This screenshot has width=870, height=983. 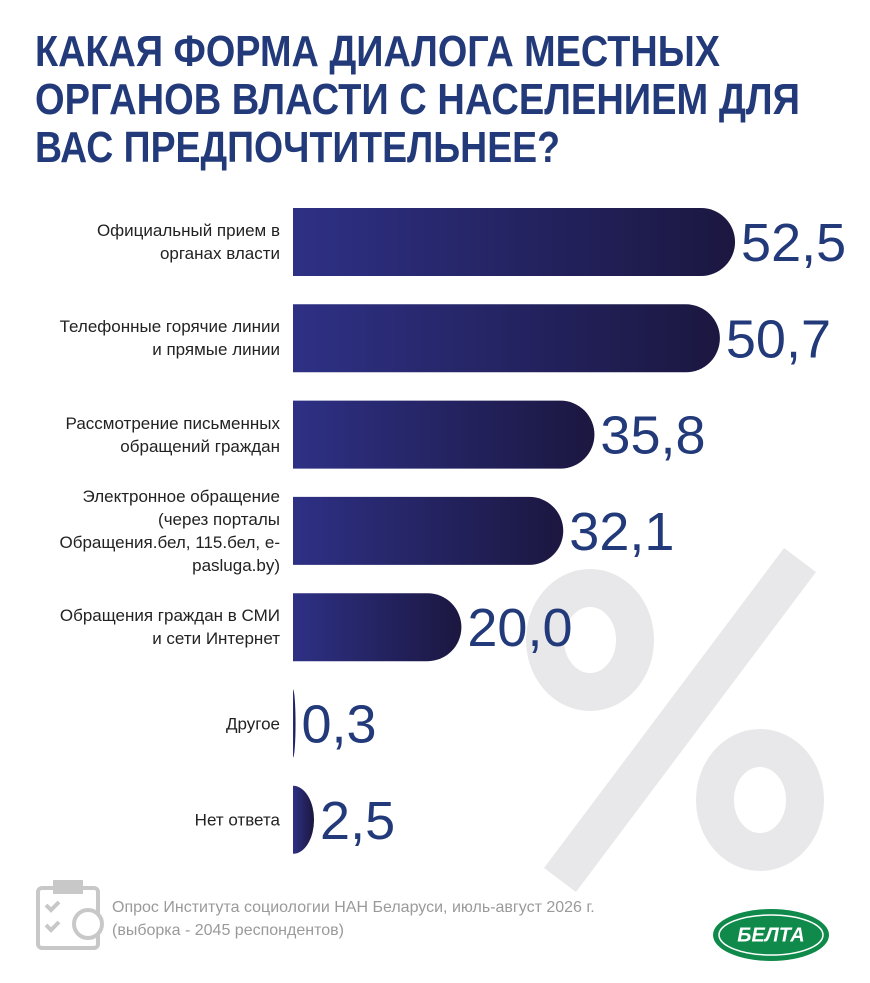 I want to click on logo-text: БЕЛТА, so click(x=770, y=935).